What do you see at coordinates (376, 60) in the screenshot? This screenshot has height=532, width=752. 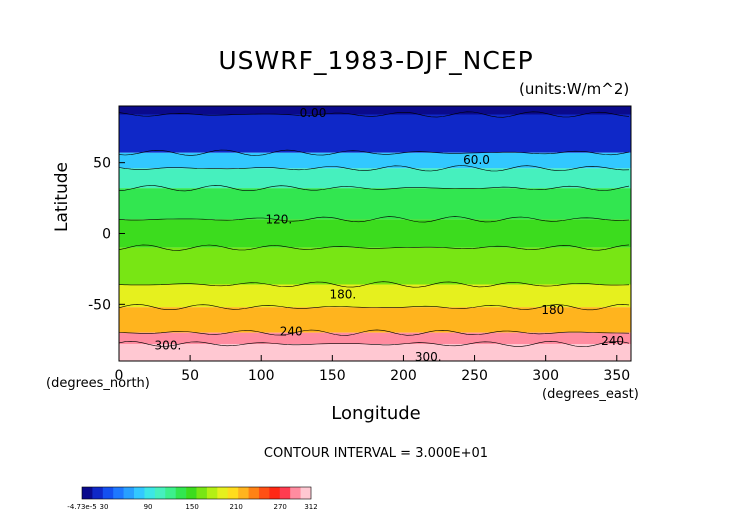 I see `chart-title: USWRF_1983-DJF_NCEP` at bounding box center [376, 60].